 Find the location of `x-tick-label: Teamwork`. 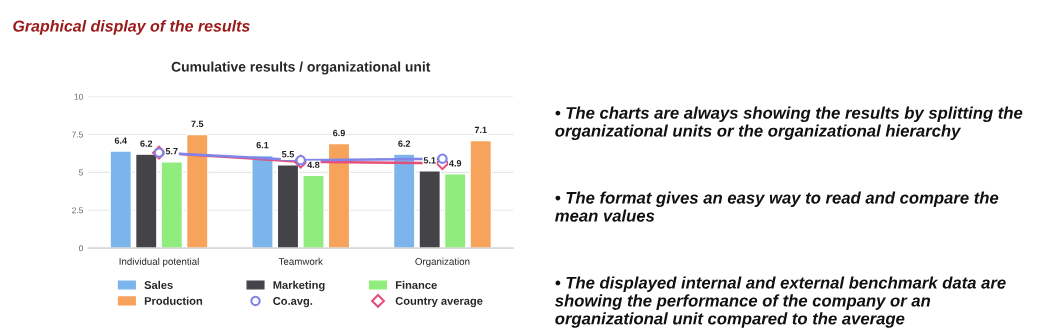

x-tick-label: Teamwork is located at coordinates (300, 261).